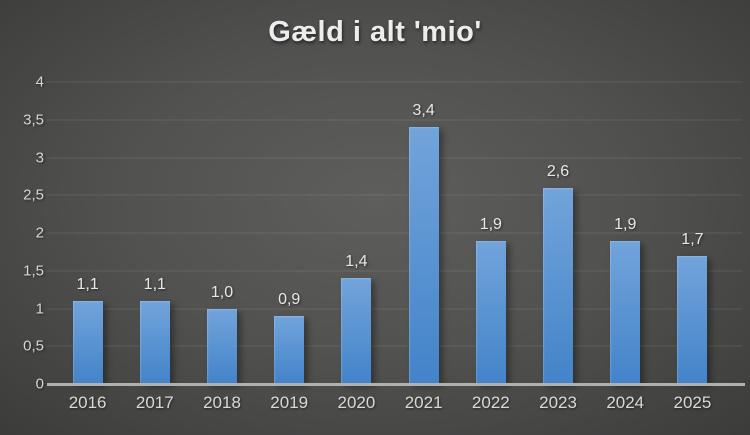 This screenshot has height=435, width=750. What do you see at coordinates (692, 239) in the screenshot?
I see `value-label: 1,7` at bounding box center [692, 239].